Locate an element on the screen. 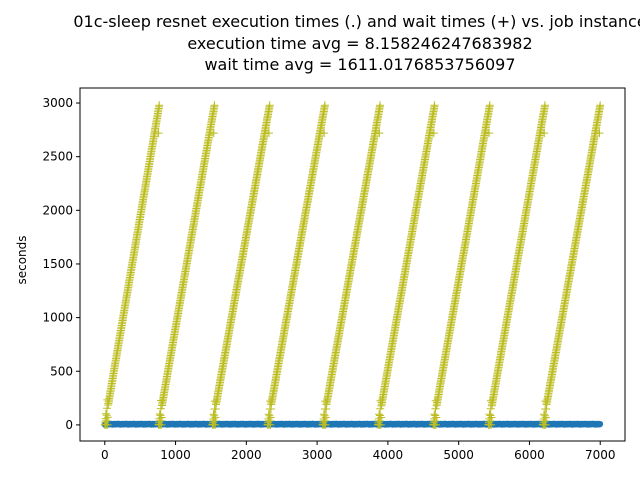 The height and width of the screenshot is (480, 640). title-line-2: execution time avg = 8.158246247683982 is located at coordinates (359, 43).